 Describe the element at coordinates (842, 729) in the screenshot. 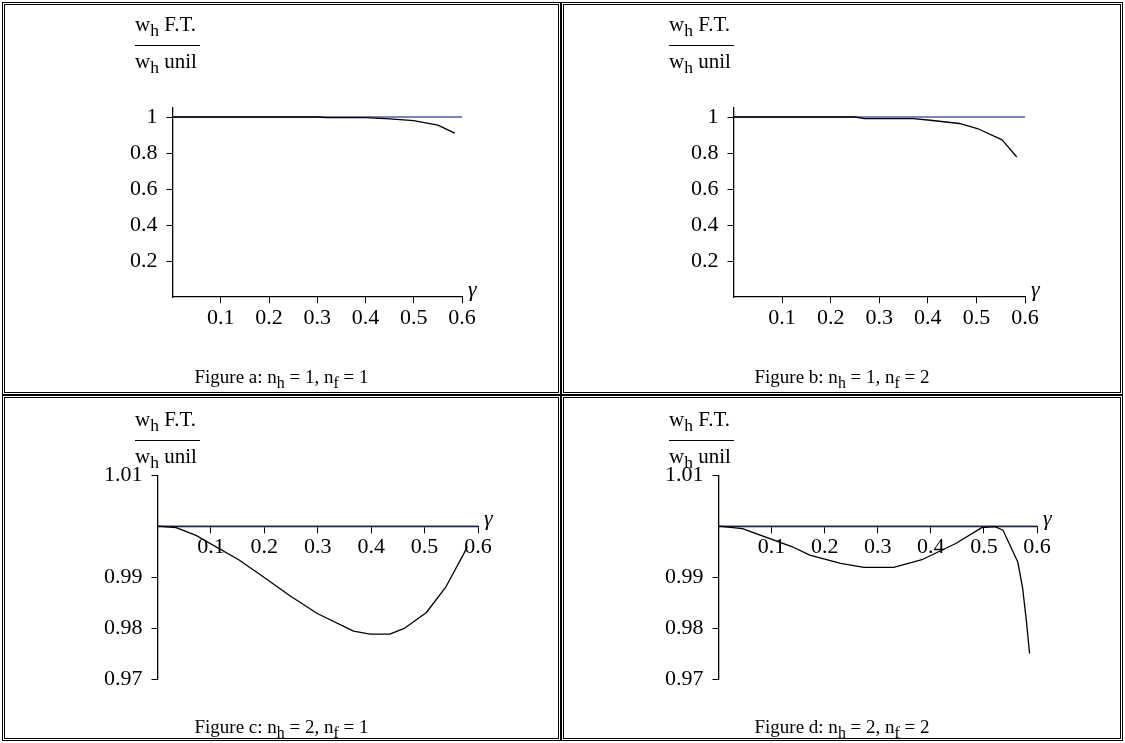

I see `text: Figure d: n$_{h}$ = 2, n$_{f}$ = 2` at that location.